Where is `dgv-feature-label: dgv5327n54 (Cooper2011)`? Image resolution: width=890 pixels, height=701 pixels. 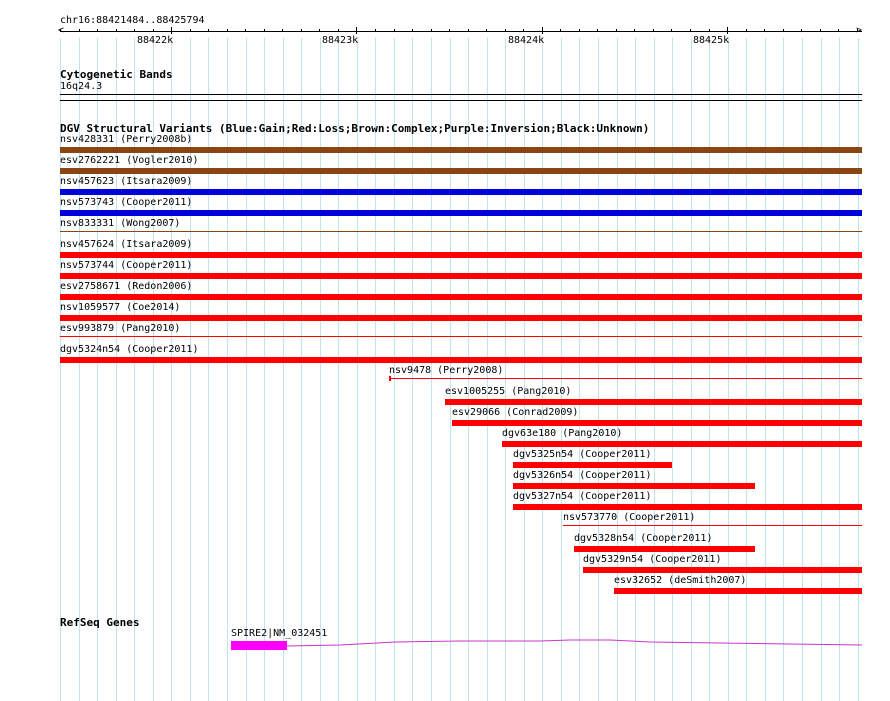 dgv-feature-label: dgv5327n54 (Cooper2011) is located at coordinates (582, 496).